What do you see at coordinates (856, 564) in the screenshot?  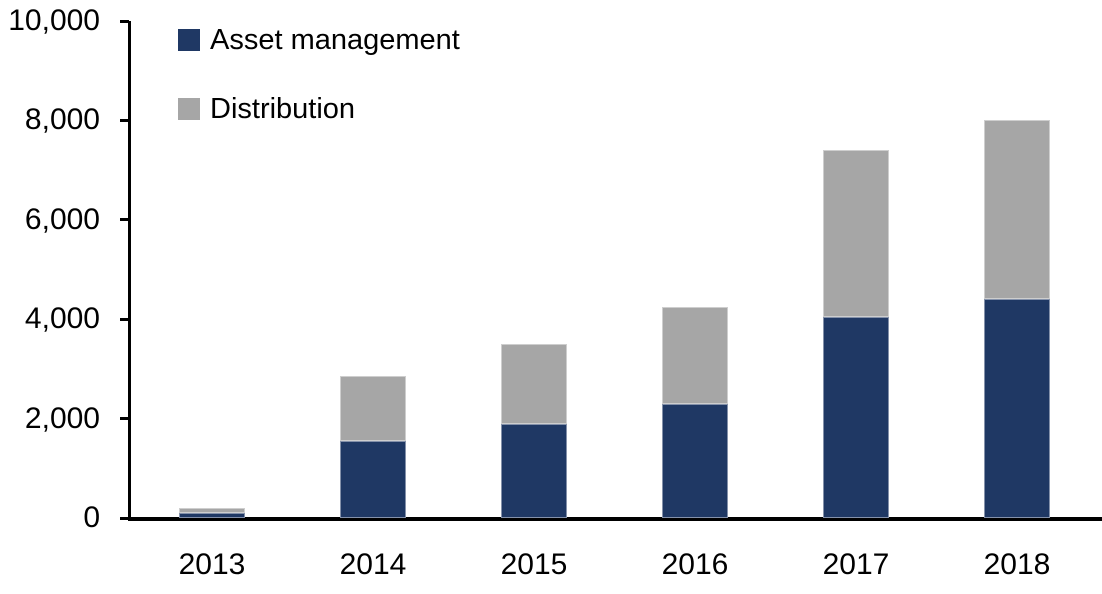 I see `x-axis-tick-label: 2017` at bounding box center [856, 564].